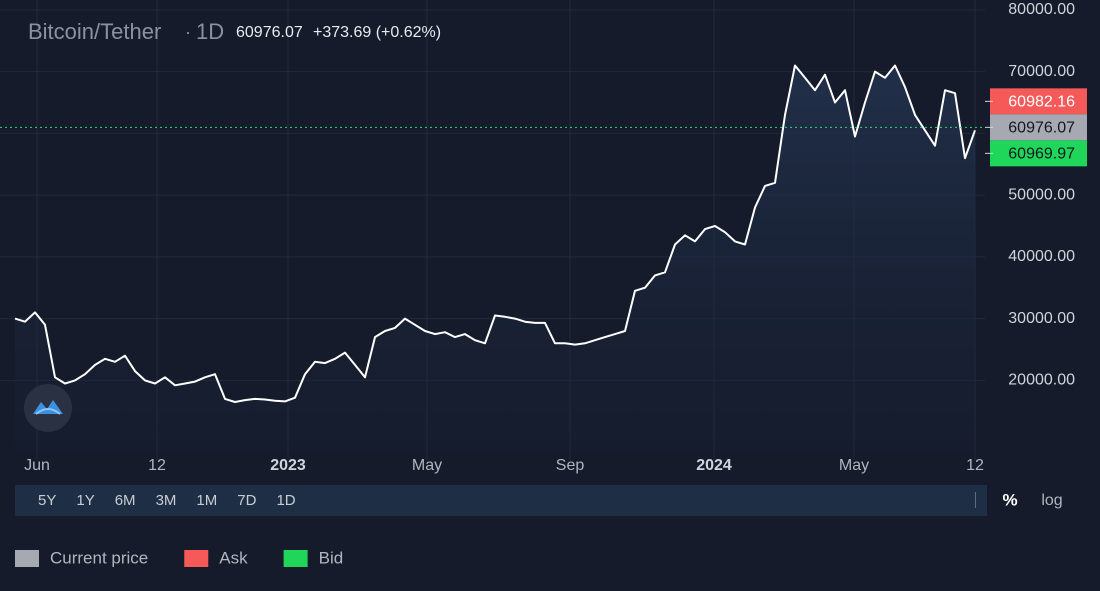  Describe the element at coordinates (1041, 128) in the screenshot. I see `price-badge-label: 60976.07` at that location.